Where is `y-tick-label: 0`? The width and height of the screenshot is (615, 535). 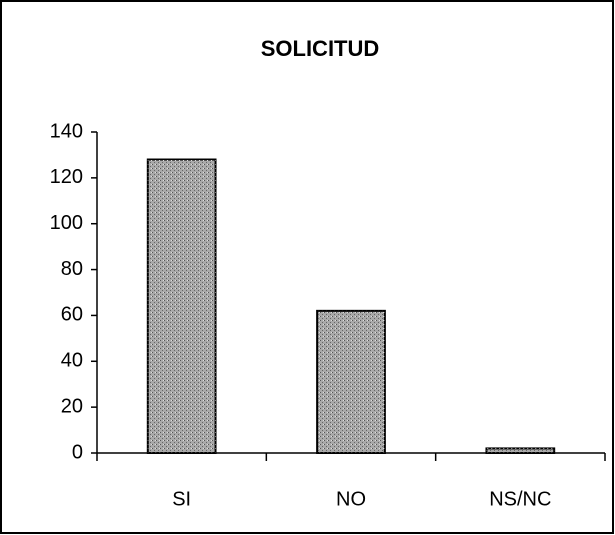 y-tick-label: 0 is located at coordinates (77, 452).